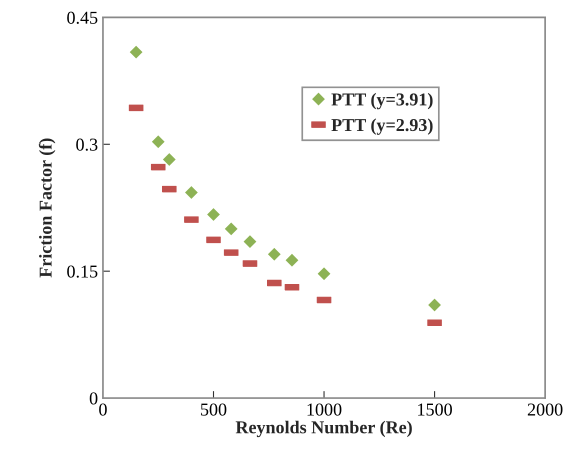 The width and height of the screenshot is (572, 470). What do you see at coordinates (382, 101) in the screenshot?
I see `legend-label: PTT (y=3.91)` at bounding box center [382, 101].